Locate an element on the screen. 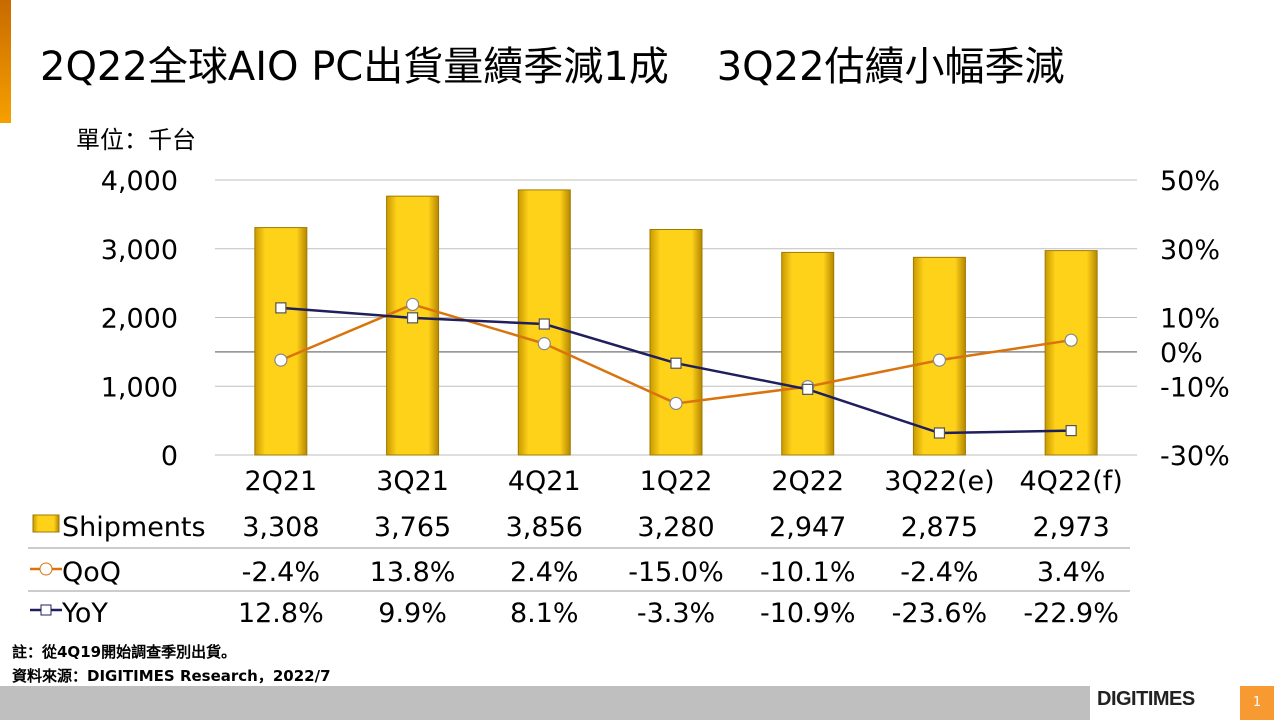  shipments-value: 2,973 is located at coordinates (1070, 527).